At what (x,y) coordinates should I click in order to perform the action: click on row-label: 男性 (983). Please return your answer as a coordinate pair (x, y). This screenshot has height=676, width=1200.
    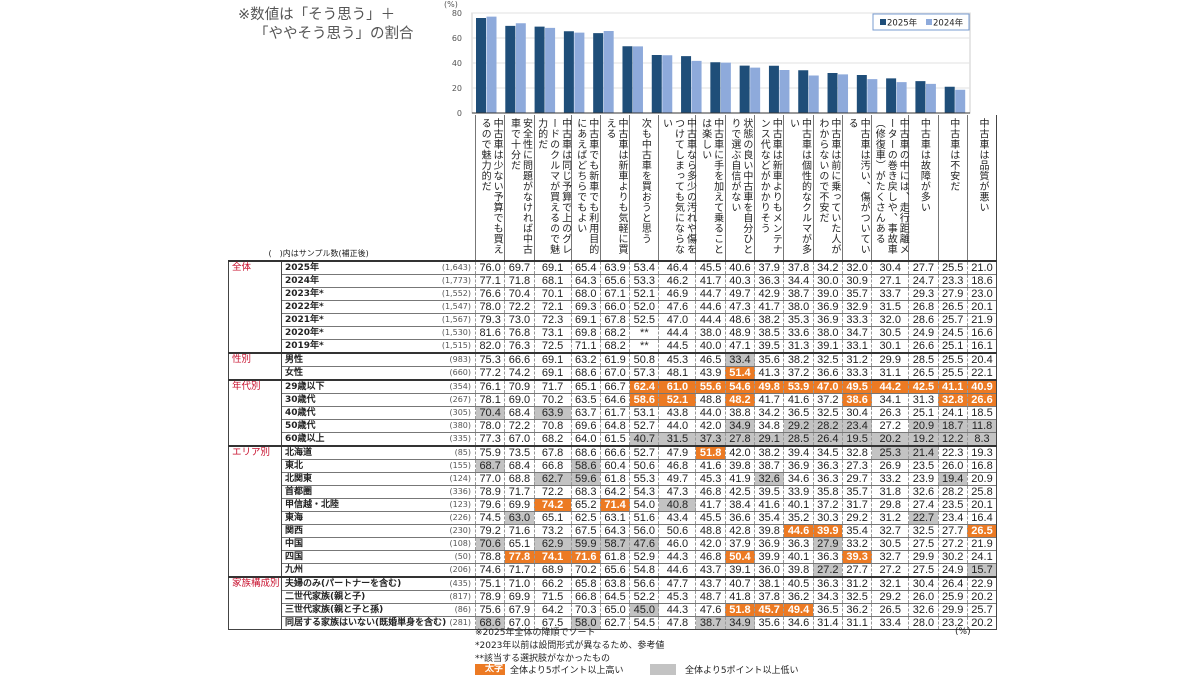
    Looking at the image, I should click on (378, 359).